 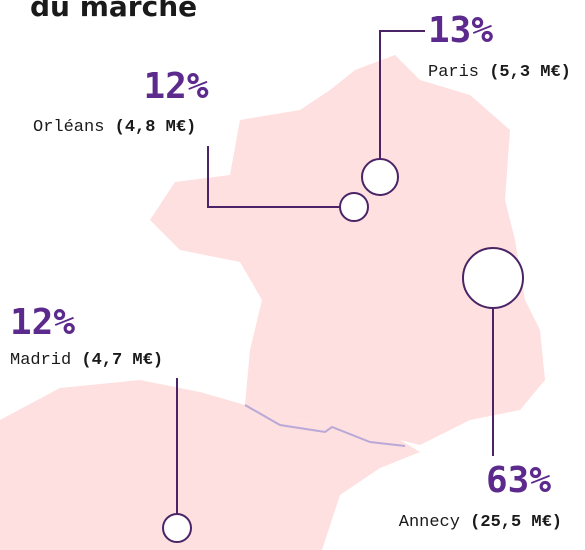 I want to click on location-label: Madrid (4,7 M€), so click(x=86, y=360).